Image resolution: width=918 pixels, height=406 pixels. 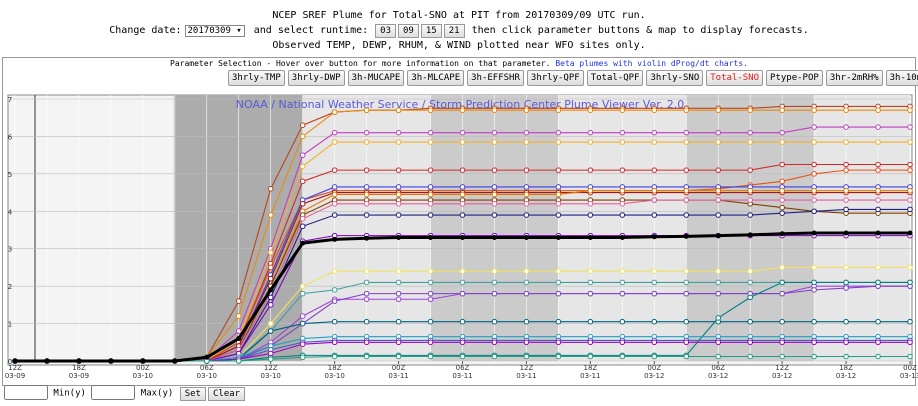 I want to click on parameter-button: Ptype-POP, so click(x=794, y=78).